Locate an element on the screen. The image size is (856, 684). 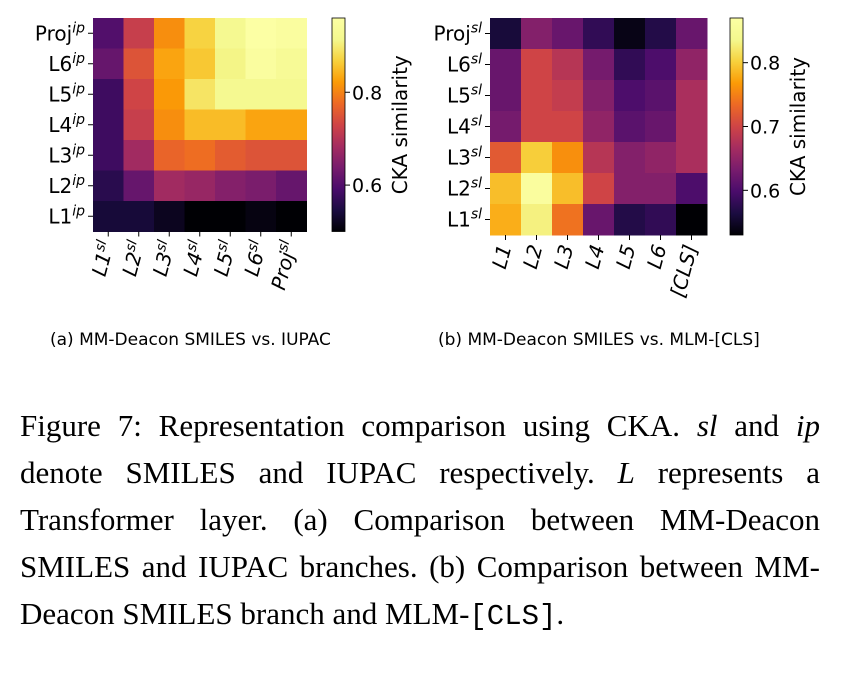
x-tick-label: L5sl is located at coordinates (224, 258).